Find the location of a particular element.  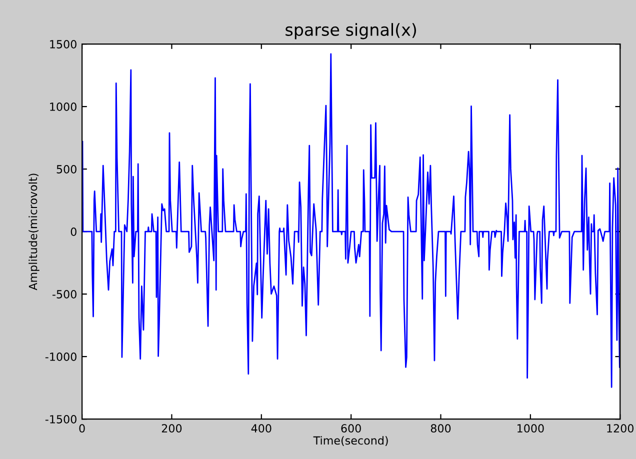

chart-title: sparse signal(x) is located at coordinates (351, 31).